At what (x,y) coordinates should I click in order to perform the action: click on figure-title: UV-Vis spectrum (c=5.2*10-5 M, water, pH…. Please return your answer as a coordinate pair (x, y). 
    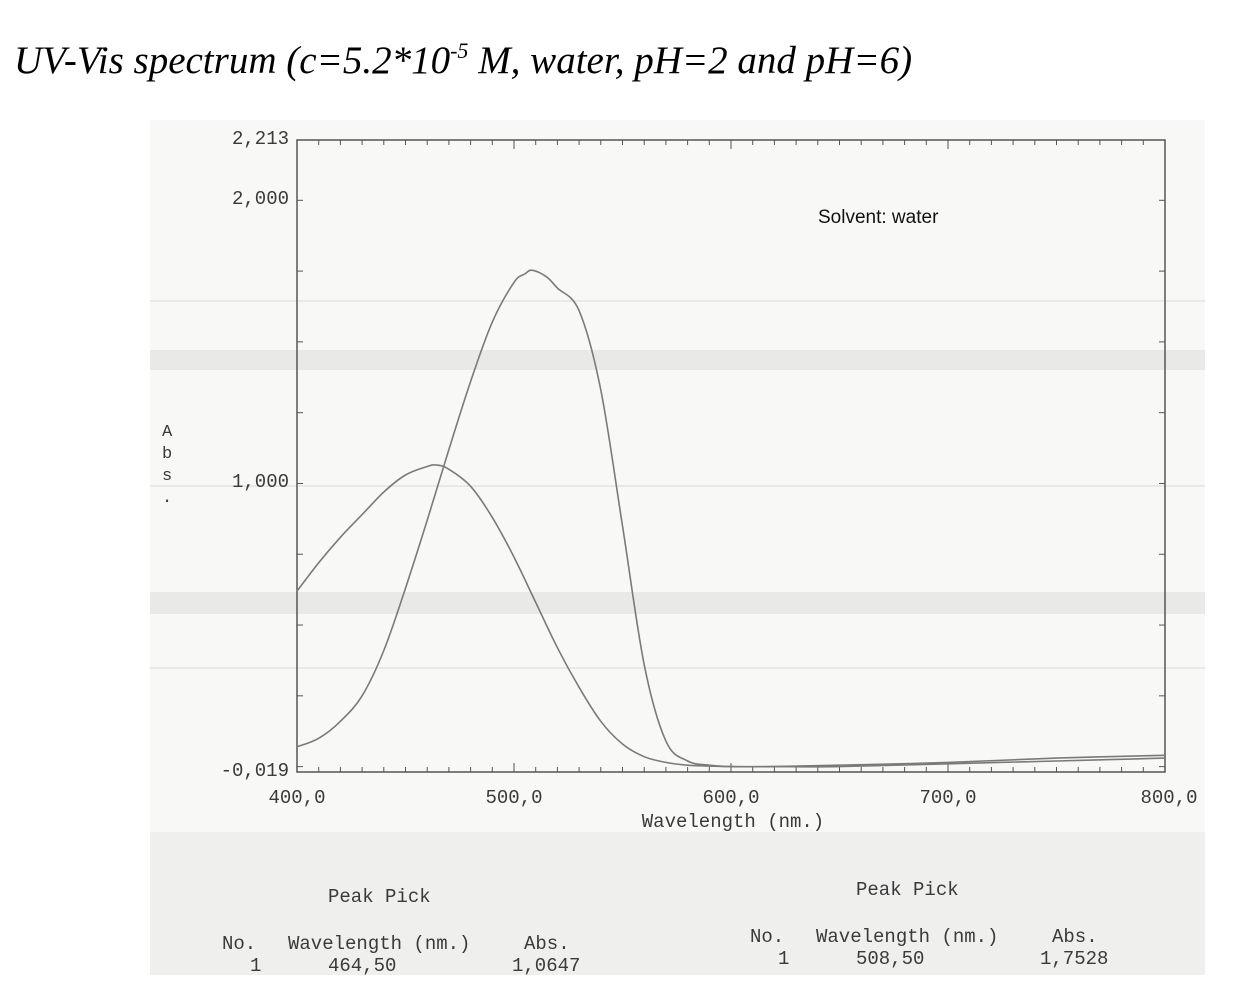
    Looking at the image, I should click on (463, 60).